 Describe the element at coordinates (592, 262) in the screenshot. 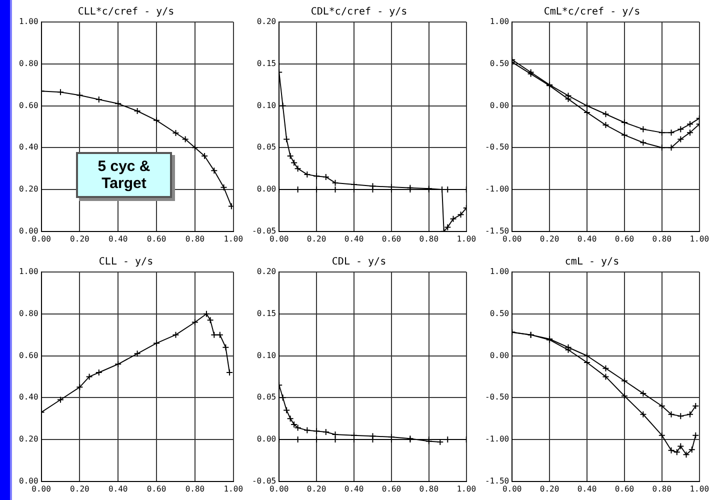

I see `chart-title: cmL - y/s` at that location.